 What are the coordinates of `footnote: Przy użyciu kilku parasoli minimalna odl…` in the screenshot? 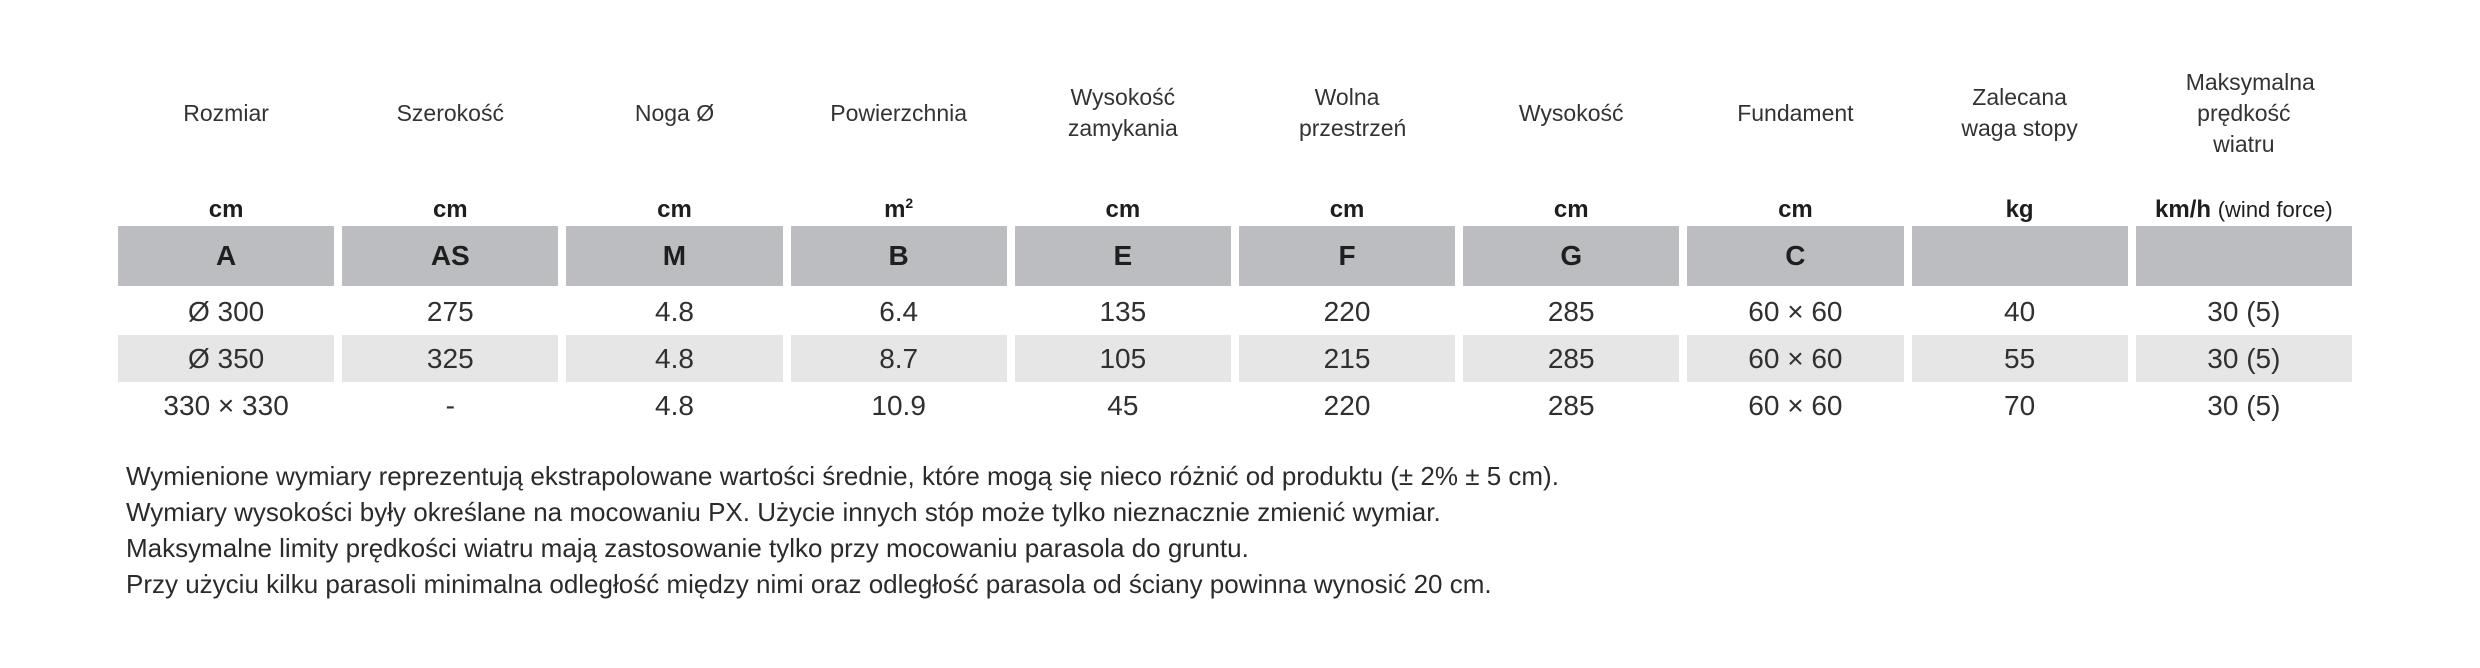 It's located at (809, 584).